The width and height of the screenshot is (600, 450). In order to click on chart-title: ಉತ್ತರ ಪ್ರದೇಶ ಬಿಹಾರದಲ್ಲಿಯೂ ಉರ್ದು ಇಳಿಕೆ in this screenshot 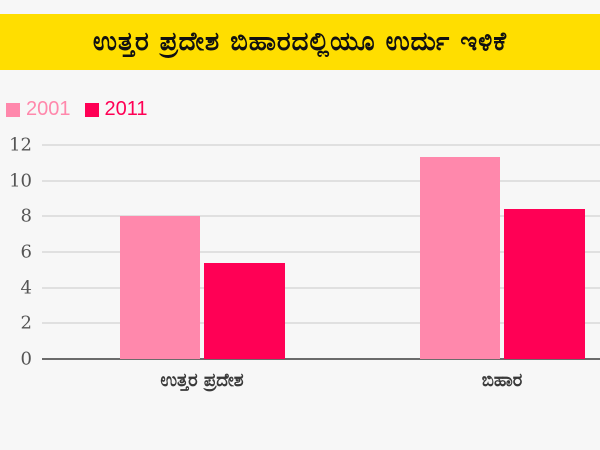, I will do `click(300, 41)`.